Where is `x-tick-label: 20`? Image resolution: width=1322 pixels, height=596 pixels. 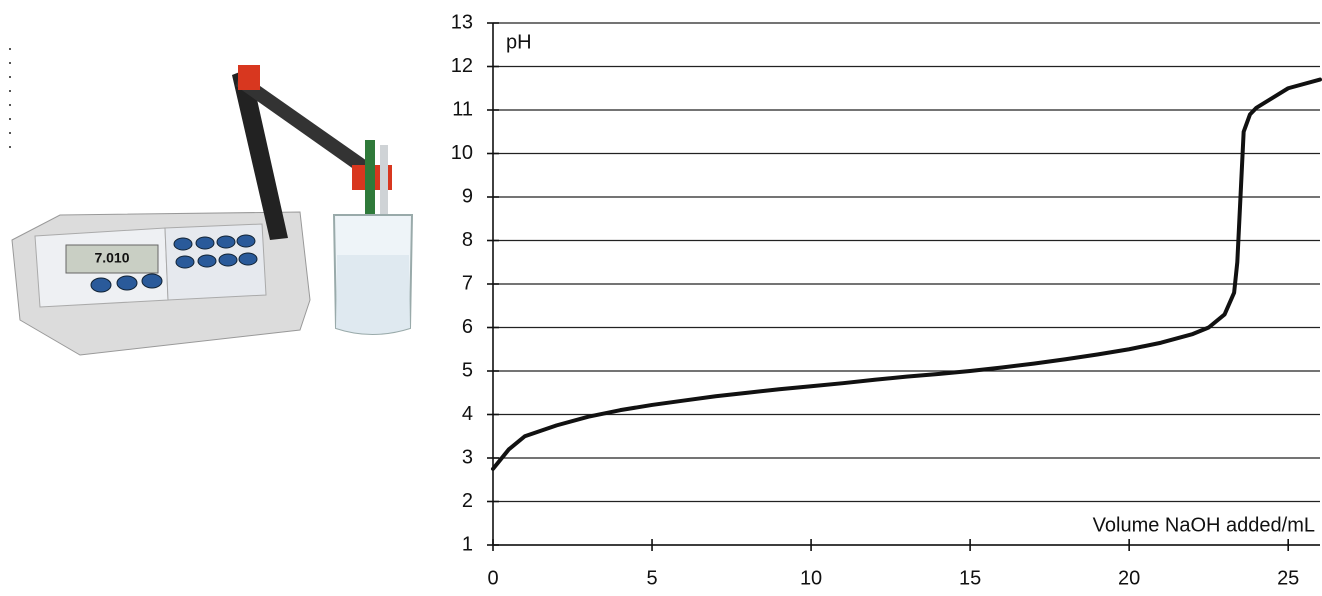 x-tick-label: 20 is located at coordinates (1129, 578).